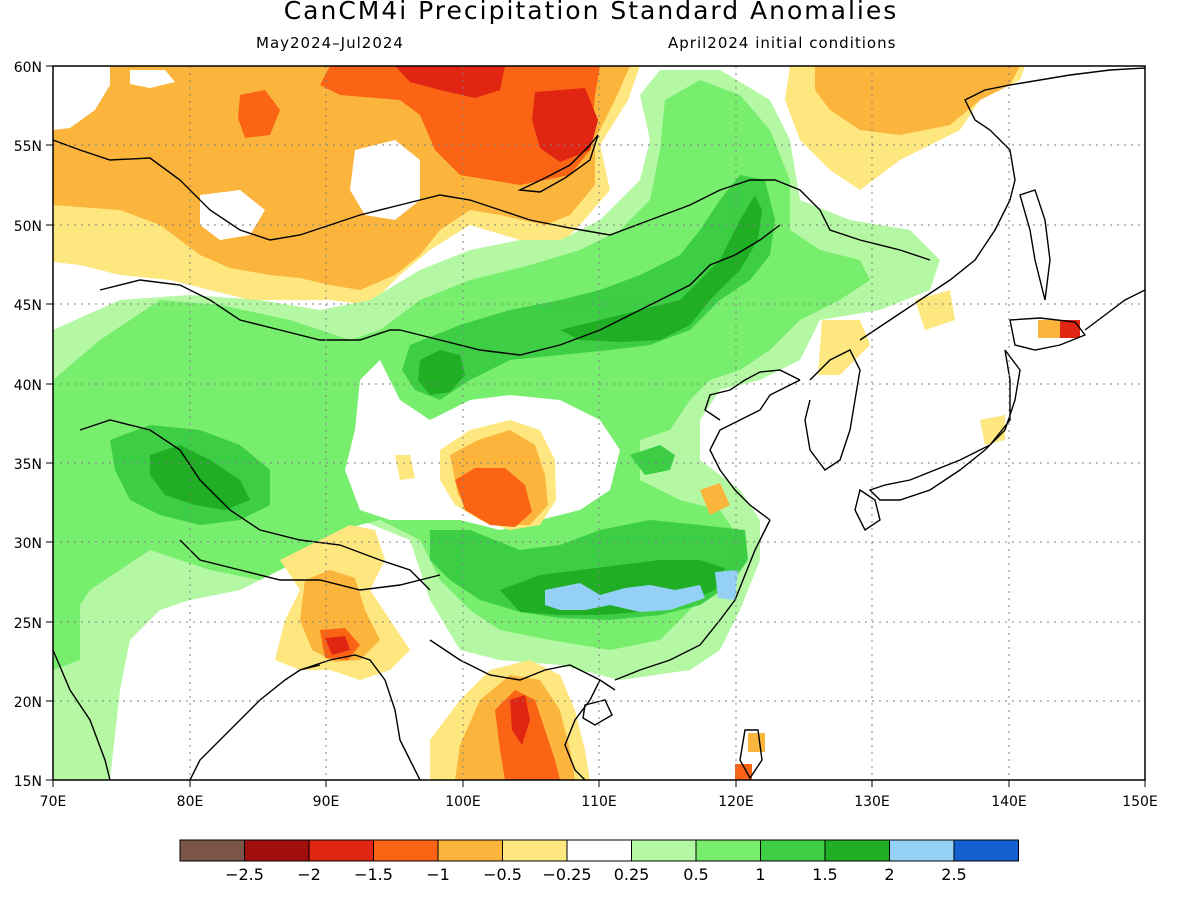 The width and height of the screenshot is (1200, 900). I want to click on northern-border, so click(492, 200).